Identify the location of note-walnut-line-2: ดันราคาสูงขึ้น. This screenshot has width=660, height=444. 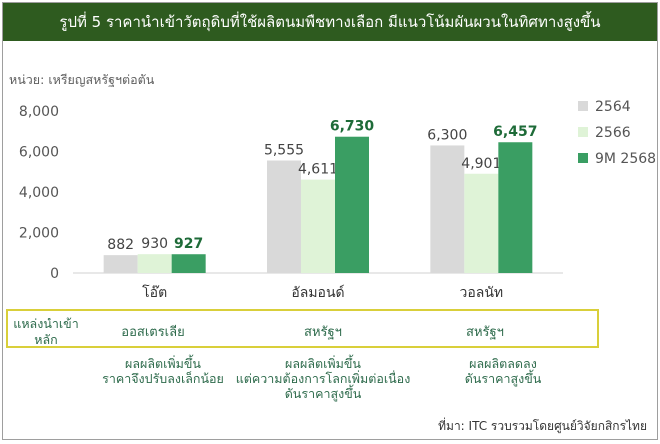
(503, 378).